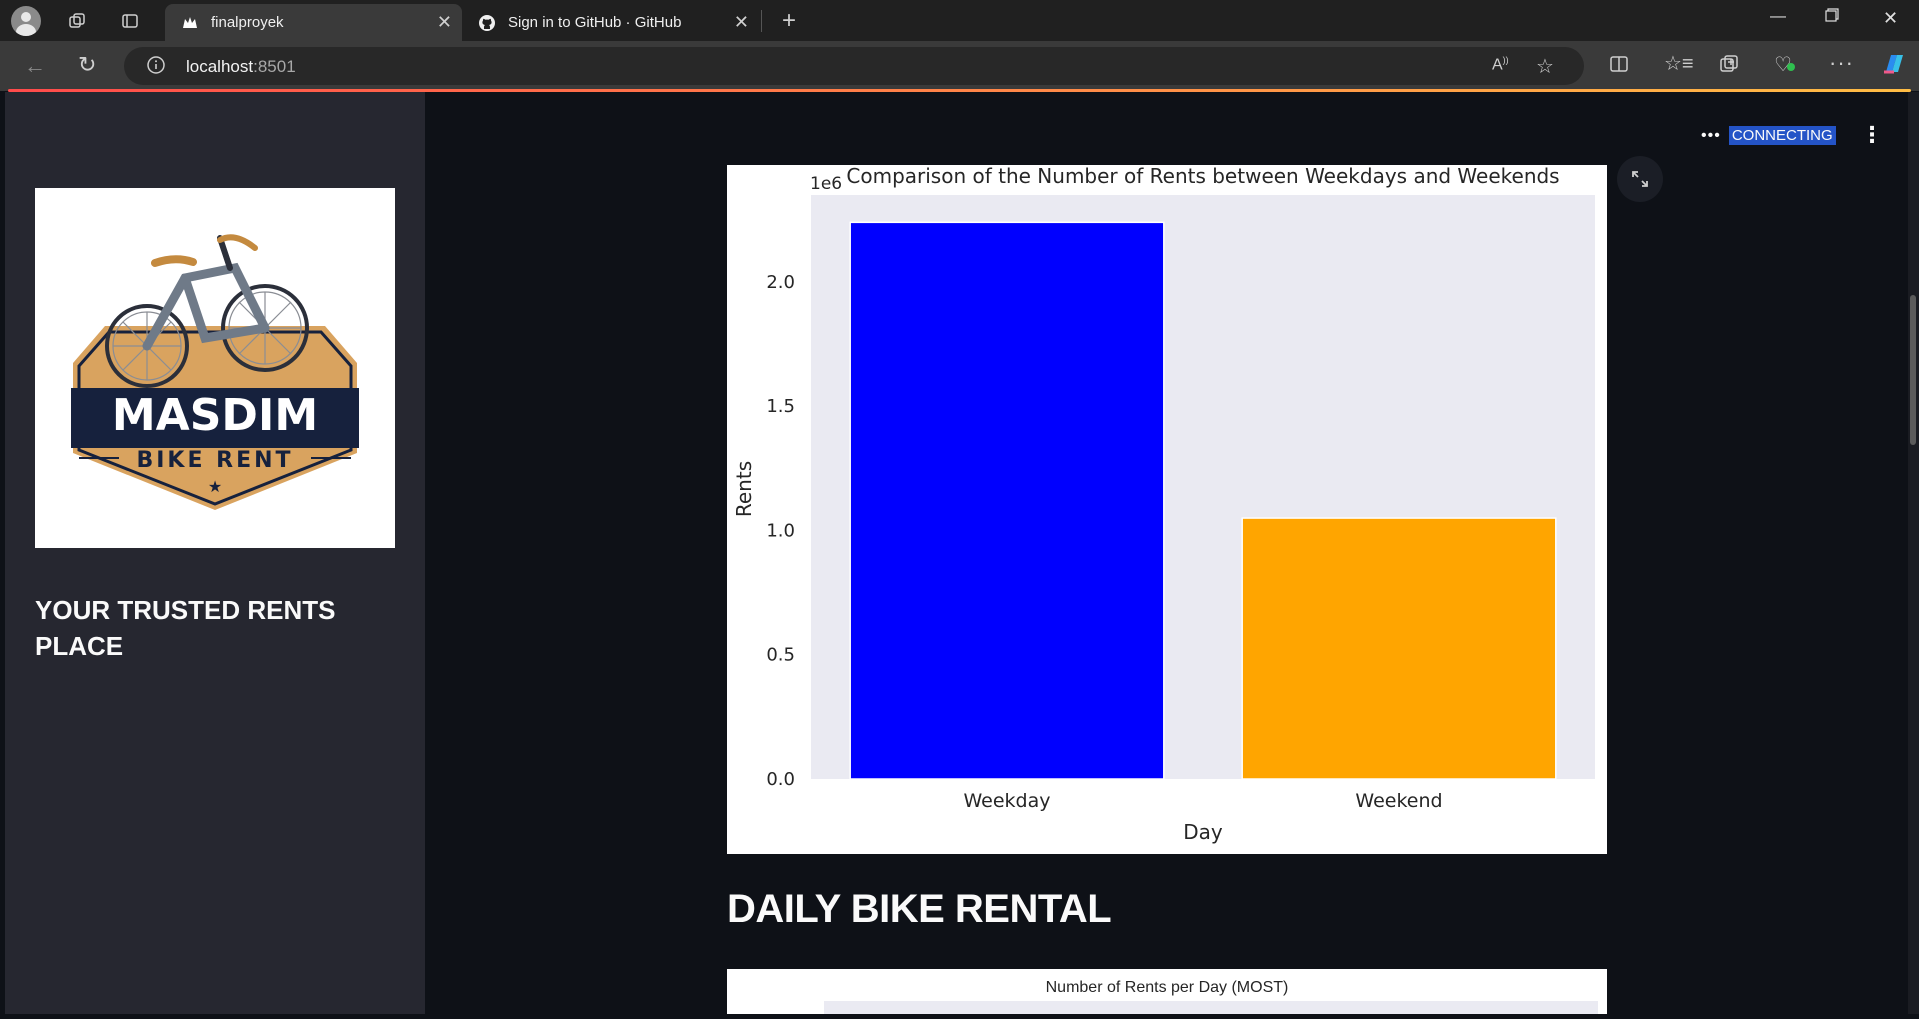  Describe the element at coordinates (35, 65) in the screenshot. I see `back-icon: ←` at that location.